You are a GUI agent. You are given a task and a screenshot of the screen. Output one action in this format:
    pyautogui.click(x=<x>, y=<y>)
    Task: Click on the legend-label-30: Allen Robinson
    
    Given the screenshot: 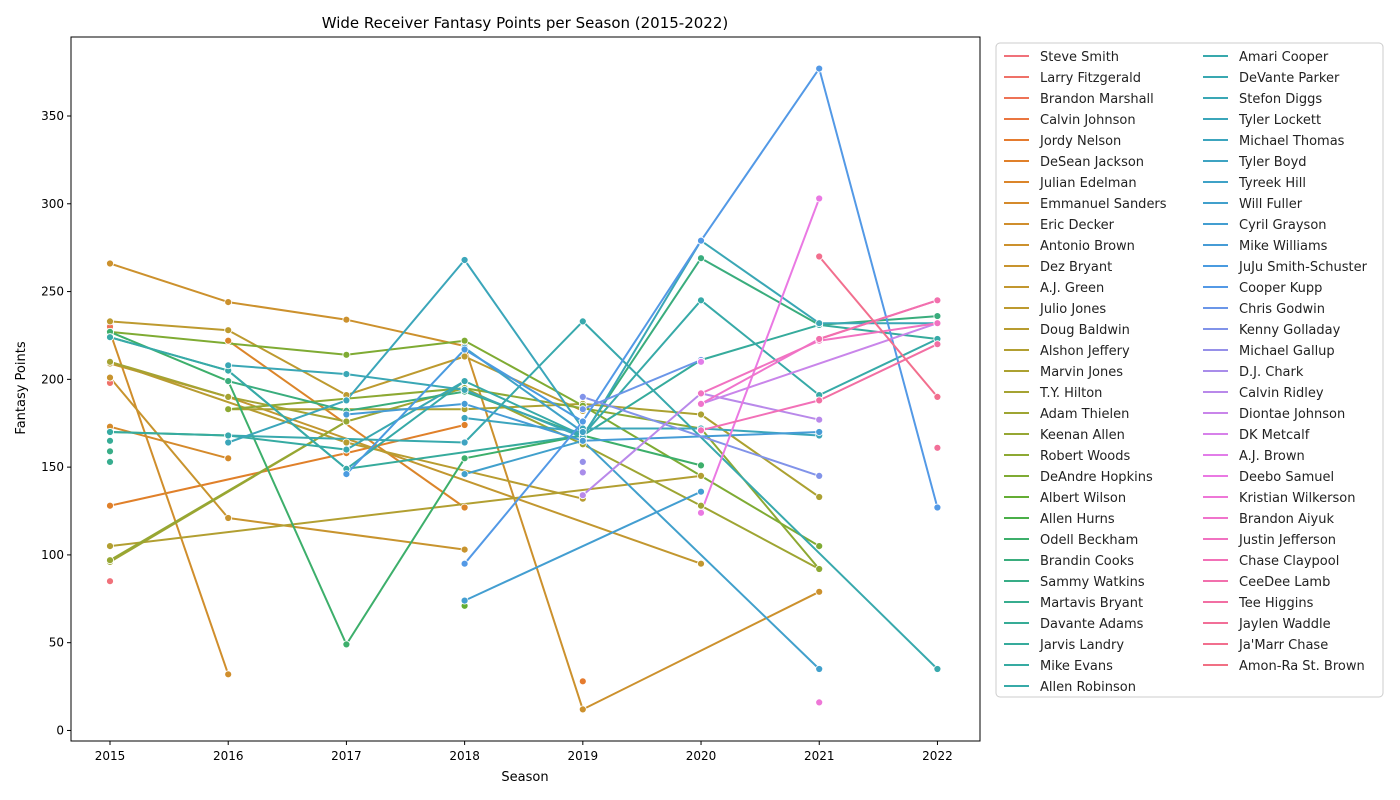 What is the action you would take?
    pyautogui.click(x=1088, y=687)
    